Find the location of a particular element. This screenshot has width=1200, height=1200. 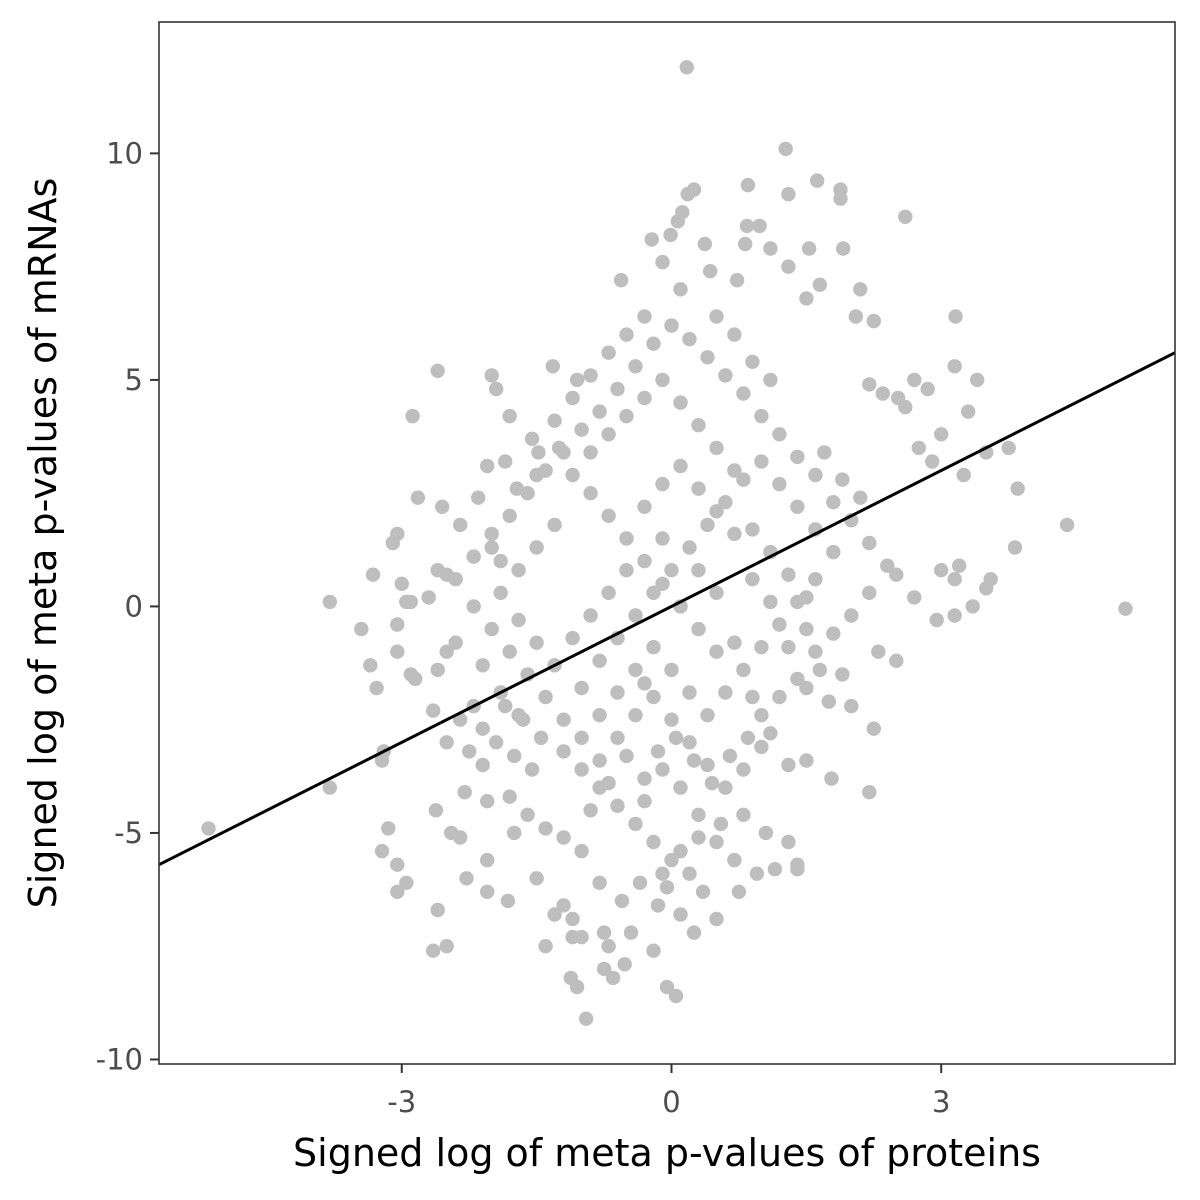

x-axis: -3 0 3 is located at coordinates (668, 1091).